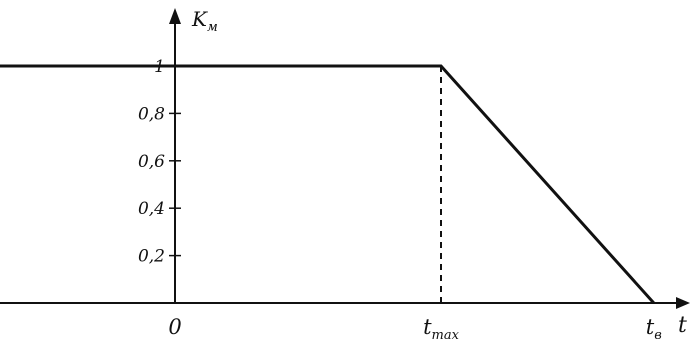 The width and height of the screenshot is (693, 345). I want to click on x-axis-arrow, so click(683, 303).